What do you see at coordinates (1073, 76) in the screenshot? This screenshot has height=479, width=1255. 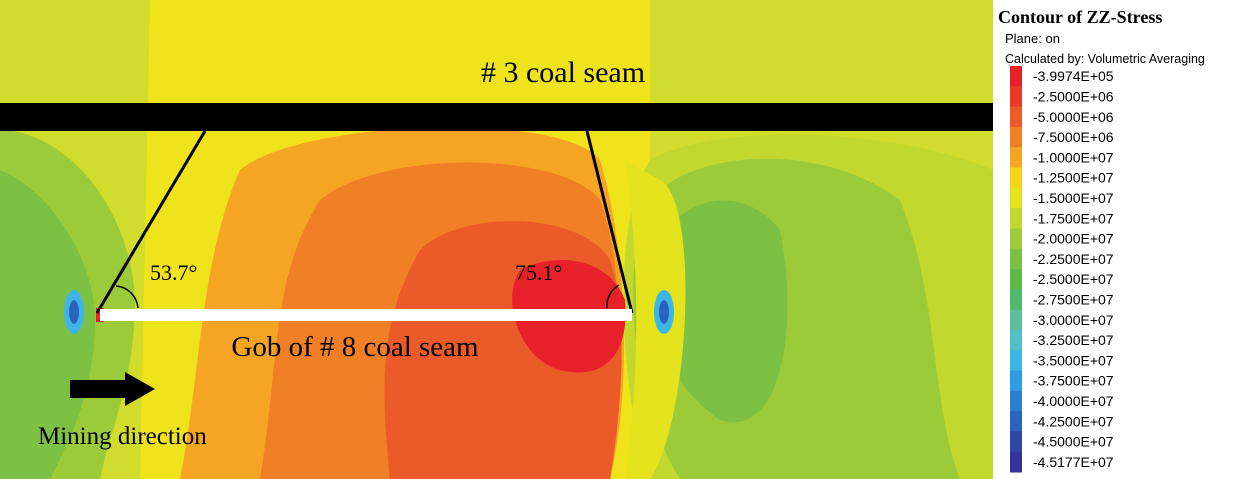 I see `legend-label: -3.9974E+05` at bounding box center [1073, 76].